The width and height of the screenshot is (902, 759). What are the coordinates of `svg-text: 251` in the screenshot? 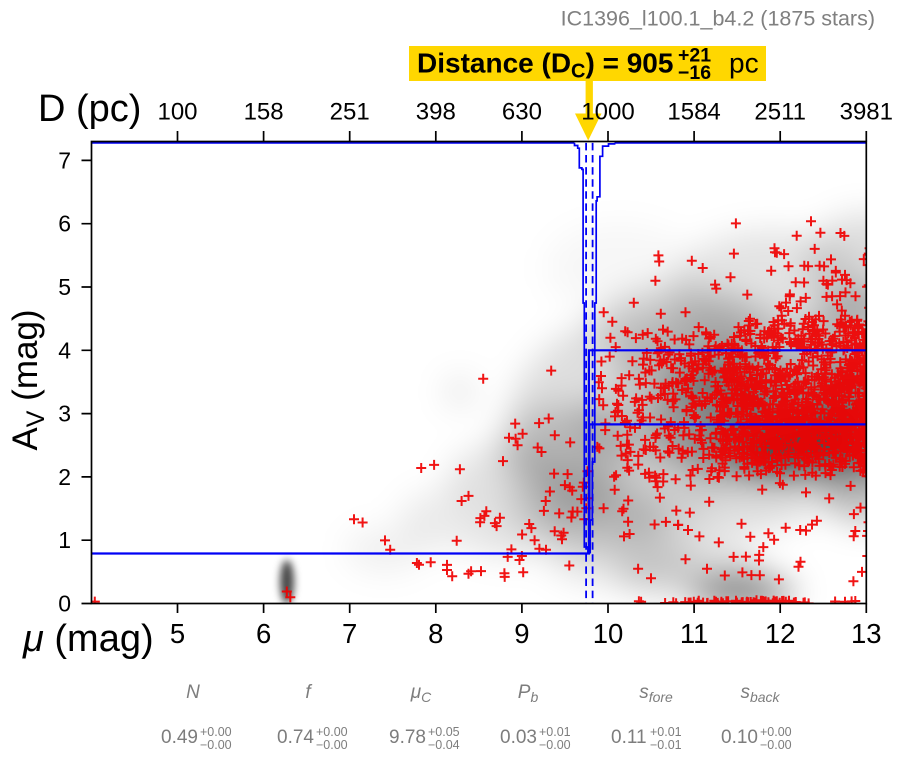 It's located at (350, 112).